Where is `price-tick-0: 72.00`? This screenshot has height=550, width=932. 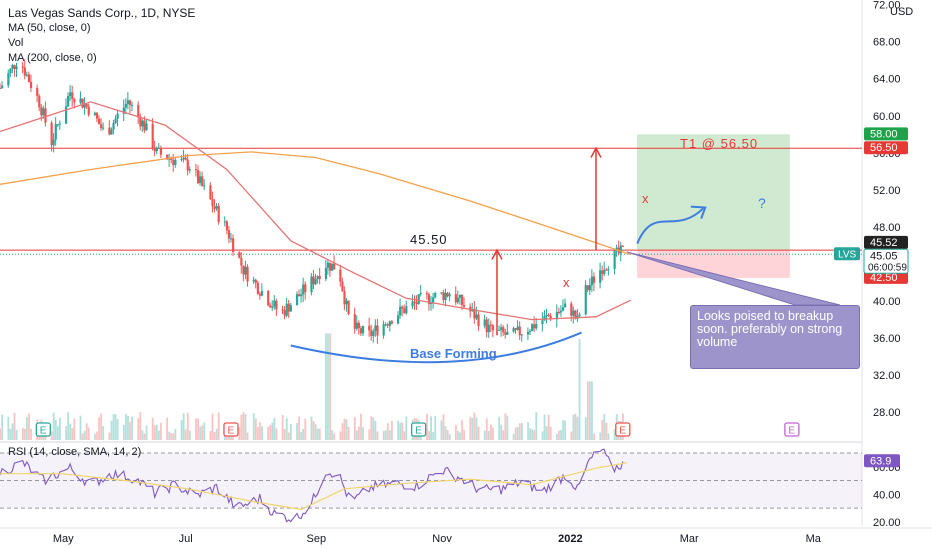 price-tick-0: 72.00 is located at coordinates (887, 6).